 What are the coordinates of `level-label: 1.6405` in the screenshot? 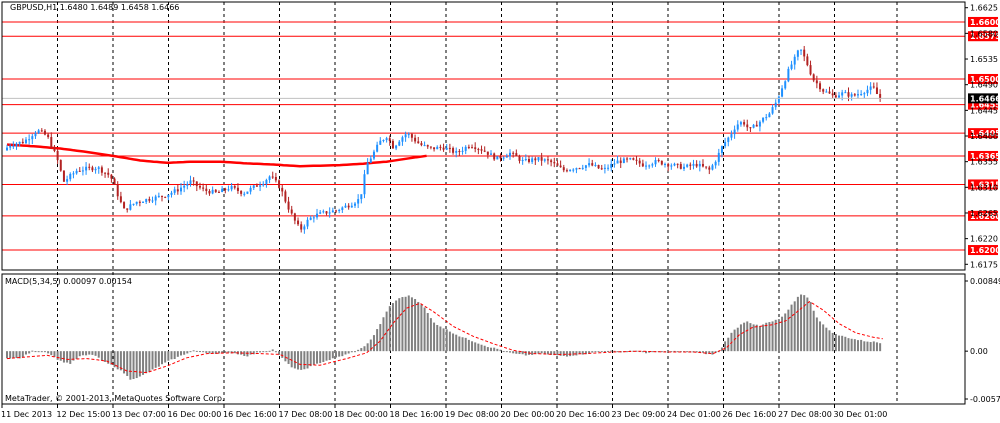 It's located at (985, 133).